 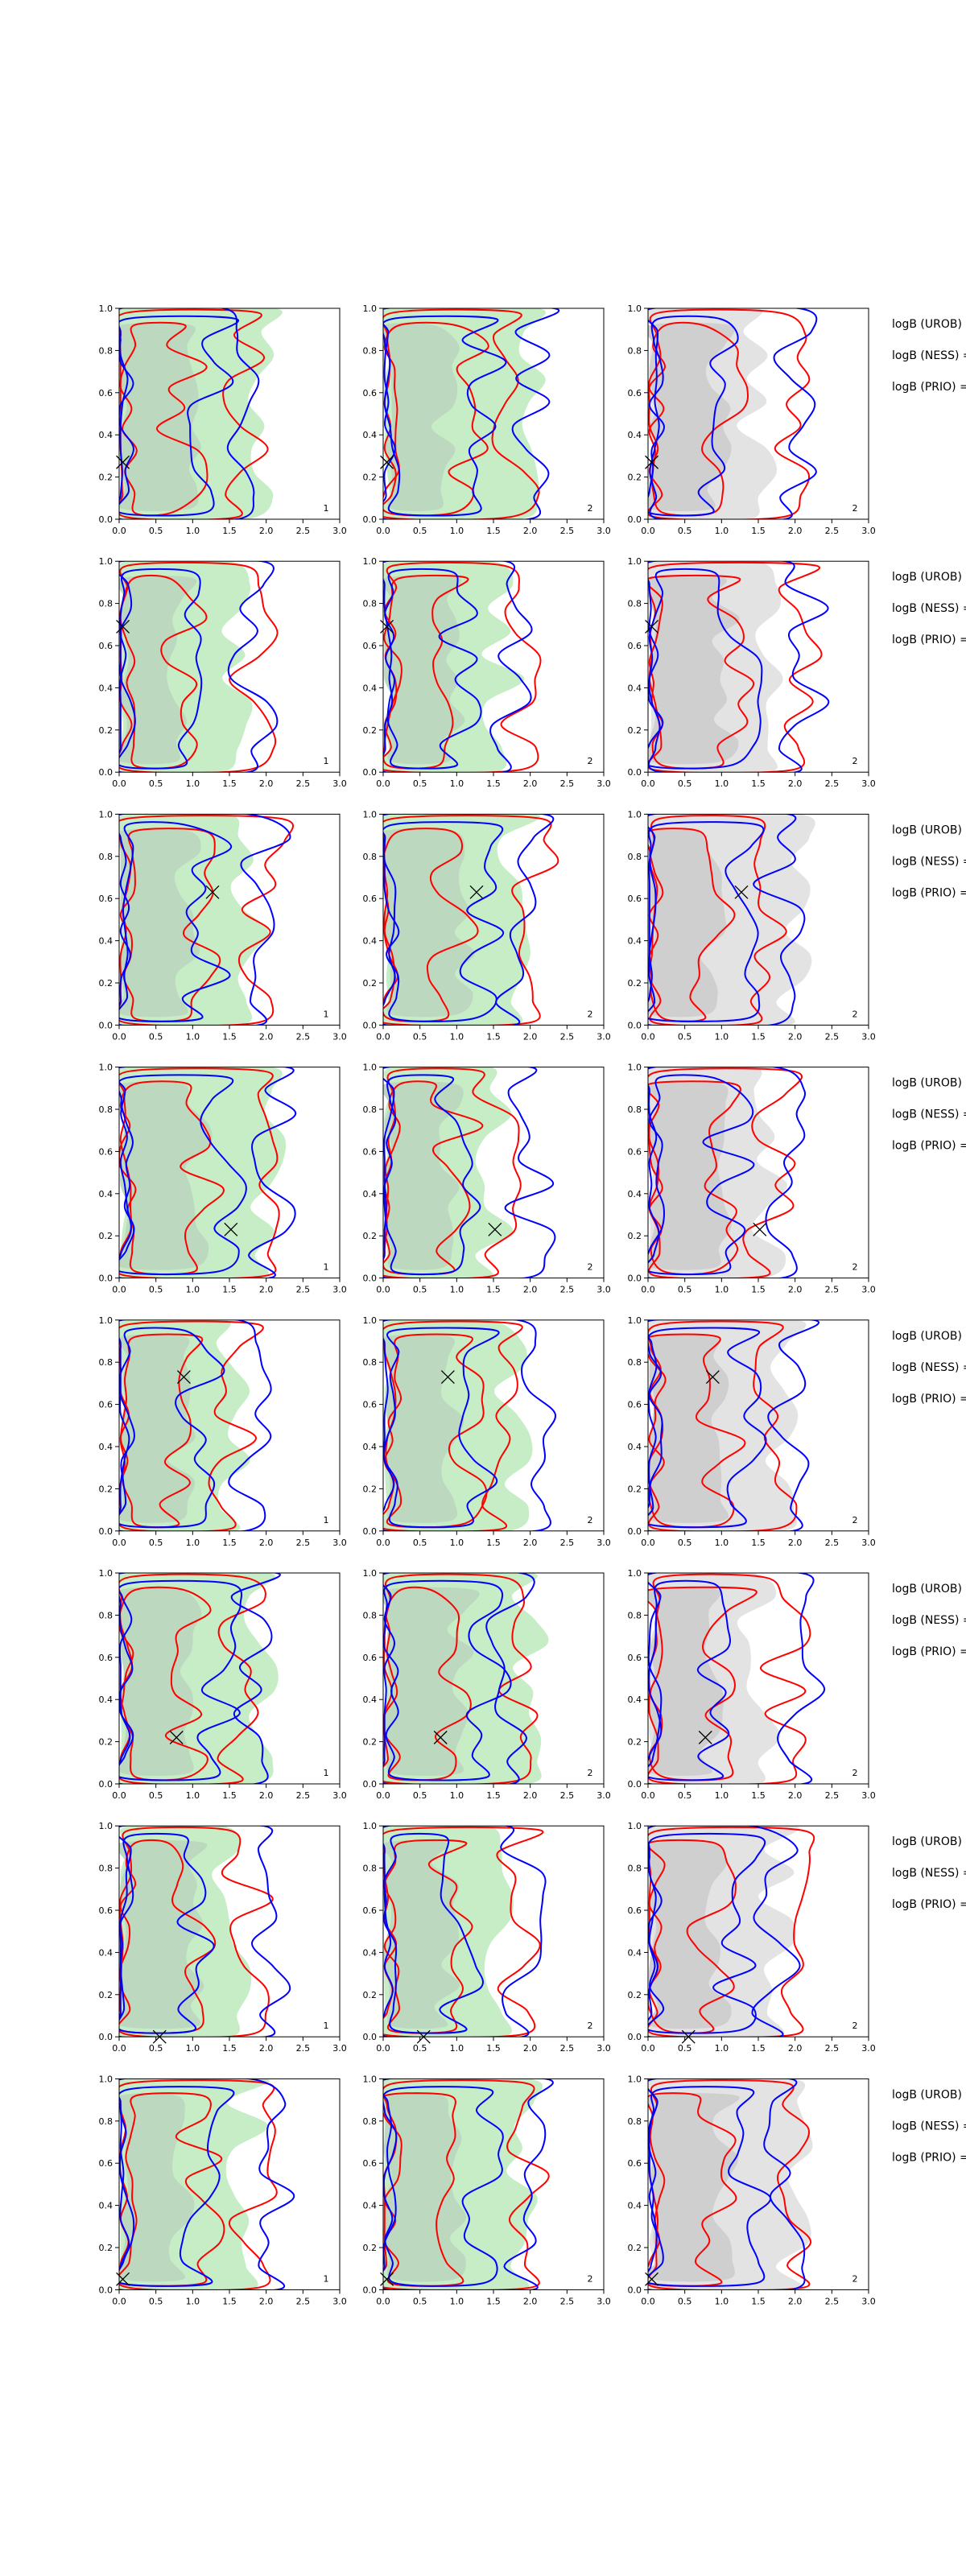 I want to click on row-5-logb-label-2: logB (NESS) =, so click(x=929, y=1367).